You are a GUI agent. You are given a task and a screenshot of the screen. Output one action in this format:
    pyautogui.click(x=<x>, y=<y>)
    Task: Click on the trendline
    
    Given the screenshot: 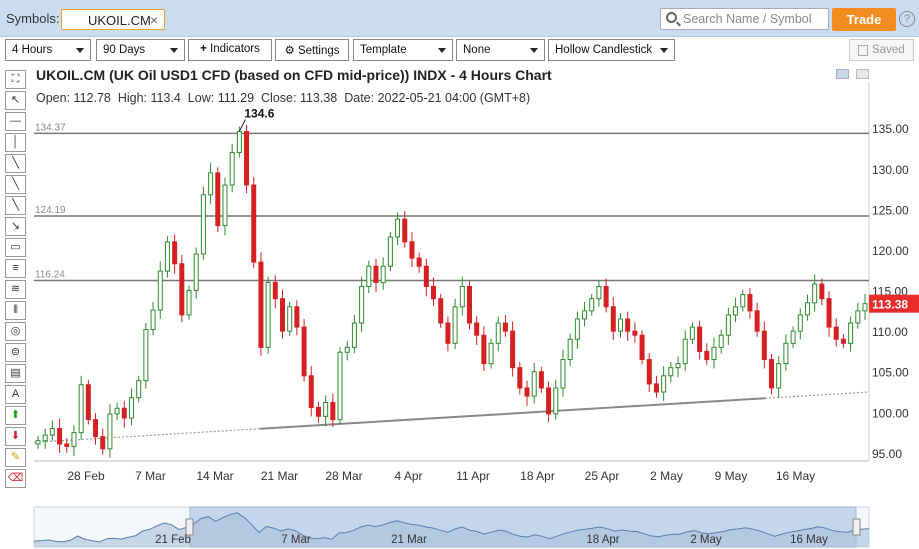 What is the action you would take?
    pyautogui.click(x=512, y=413)
    